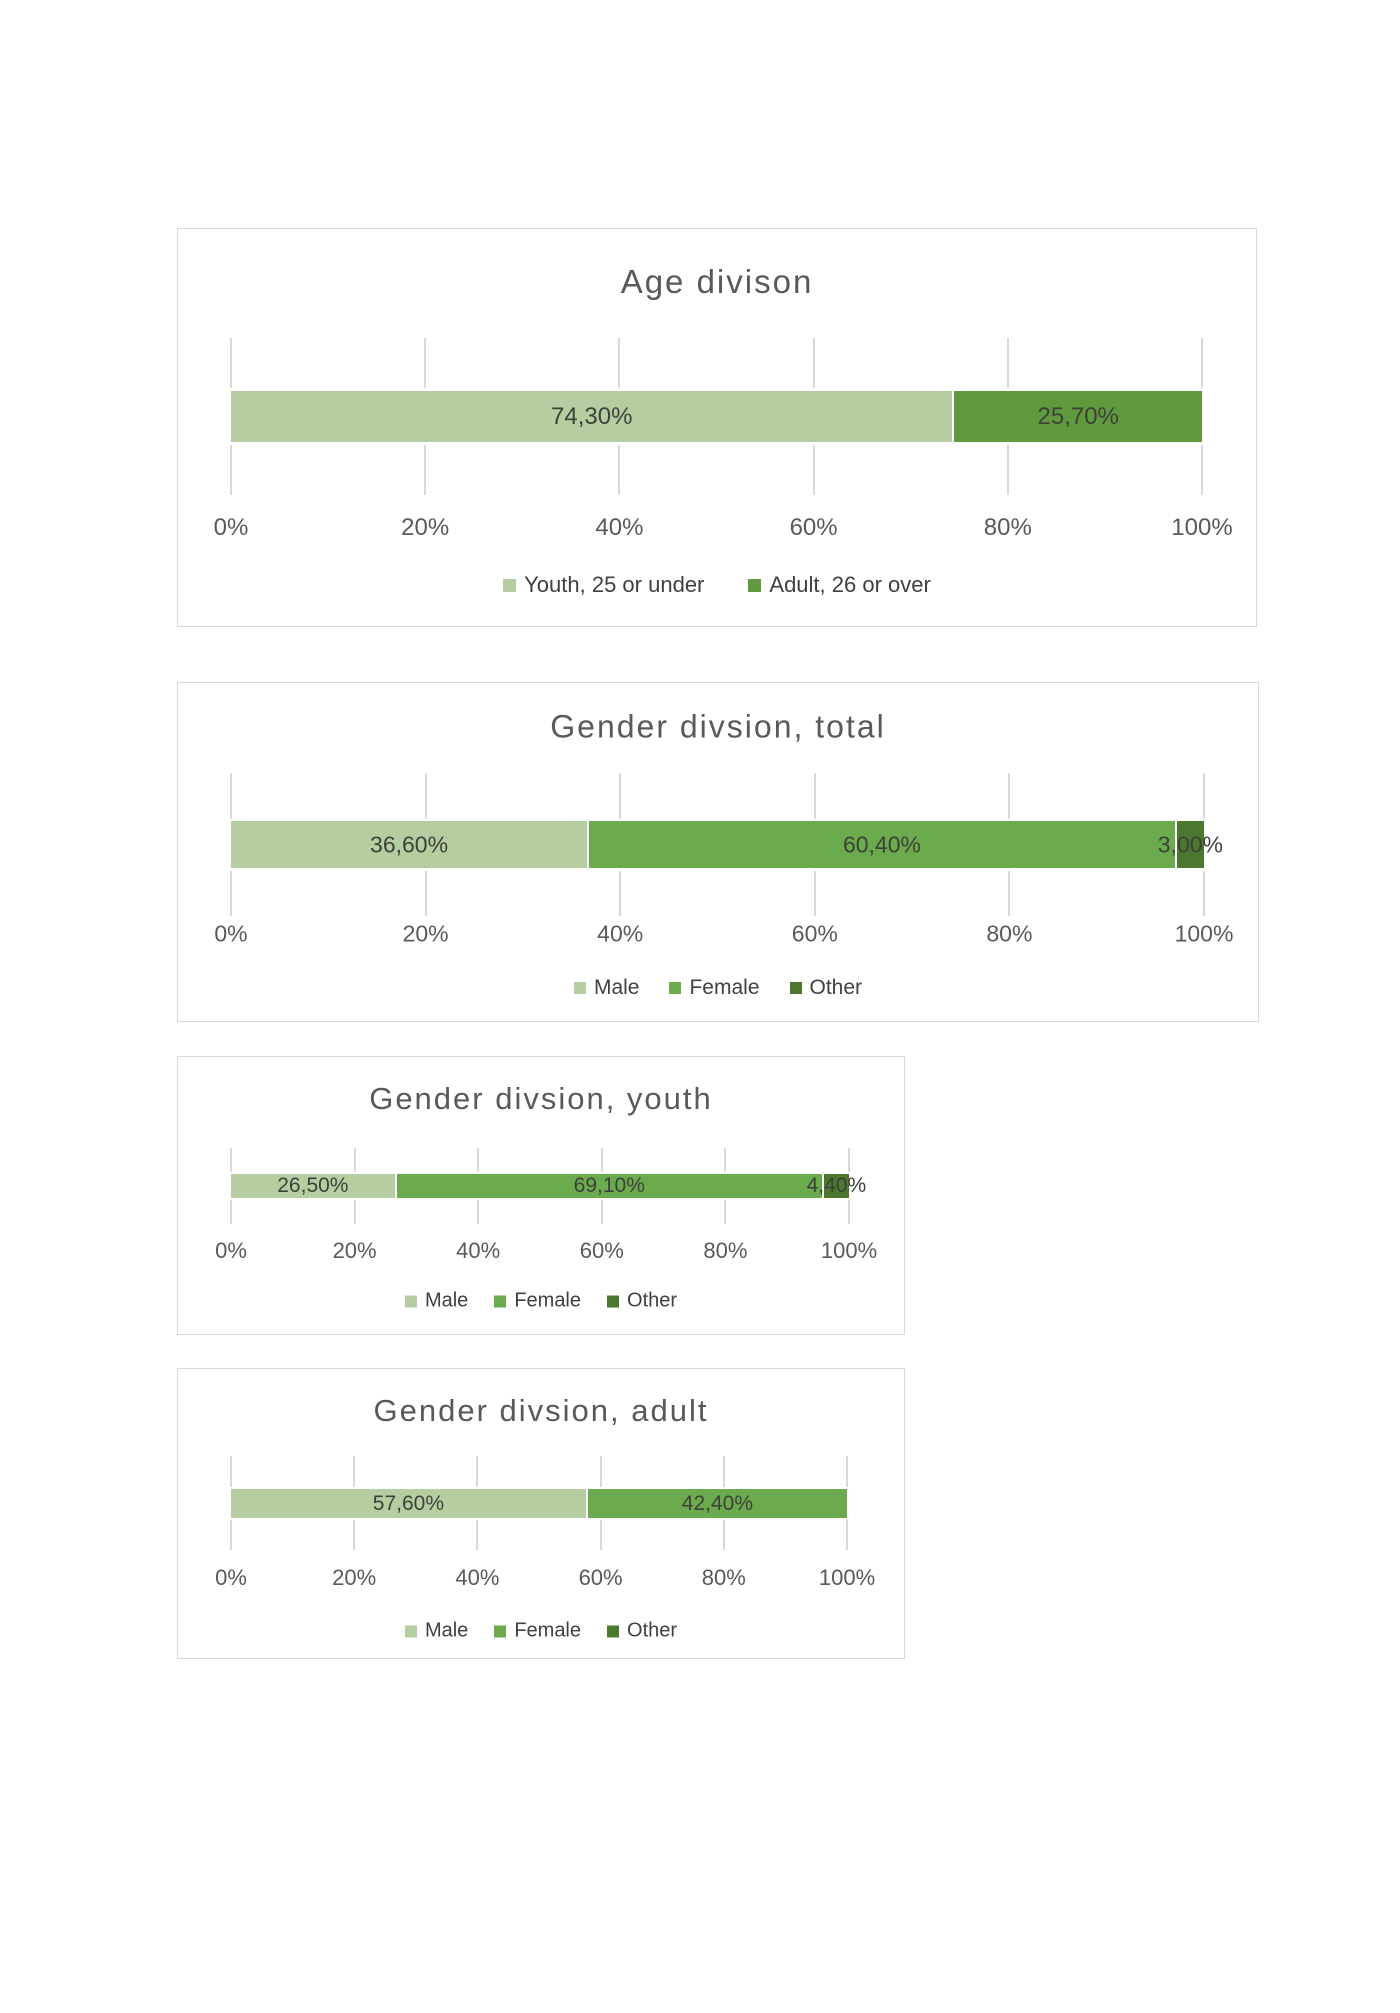 This screenshot has width=1400, height=2013. I want to click on legend-label: Youth, 25 or under, so click(614, 584).